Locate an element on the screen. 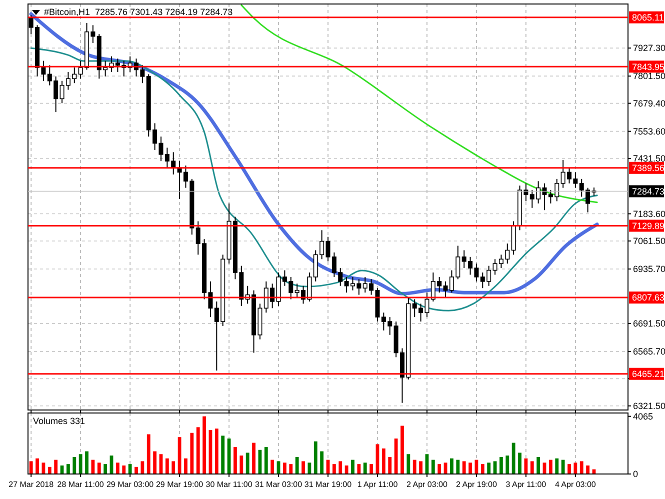 The image size is (665, 499). ref-line-label: 6465.21 is located at coordinates (648, 374).